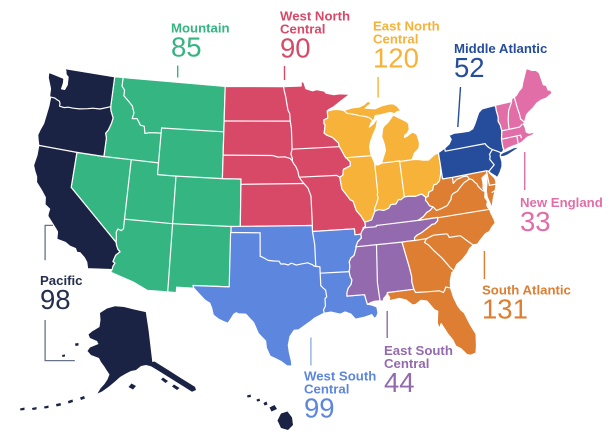  Describe the element at coordinates (535, 221) in the screenshot. I see `svg-text: 33` at that location.